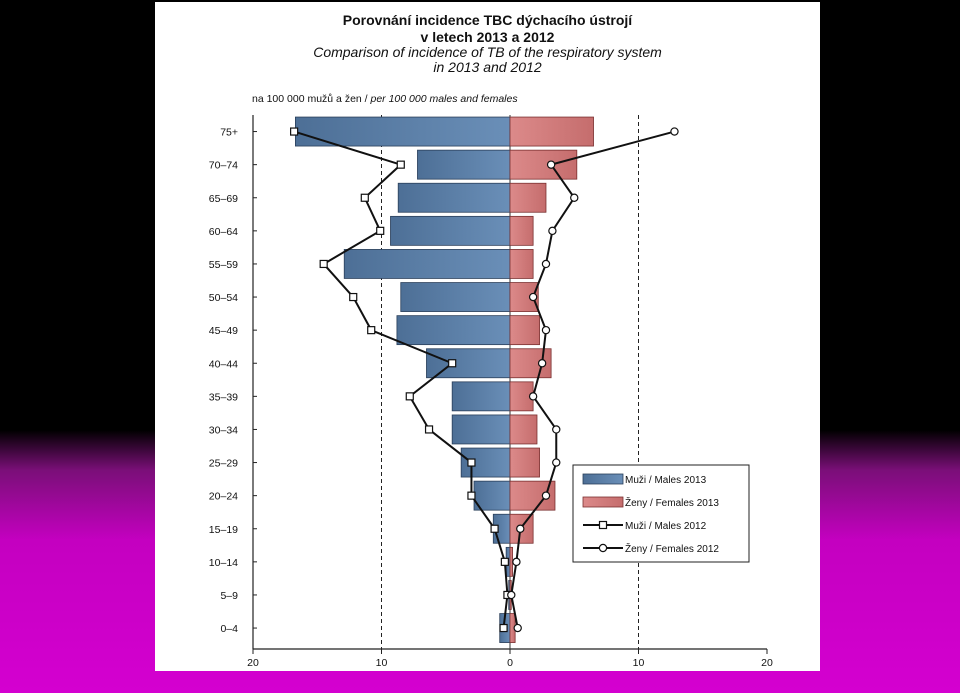  Describe the element at coordinates (229, 629) in the screenshot. I see `y-tick-label: 0–4` at that location.